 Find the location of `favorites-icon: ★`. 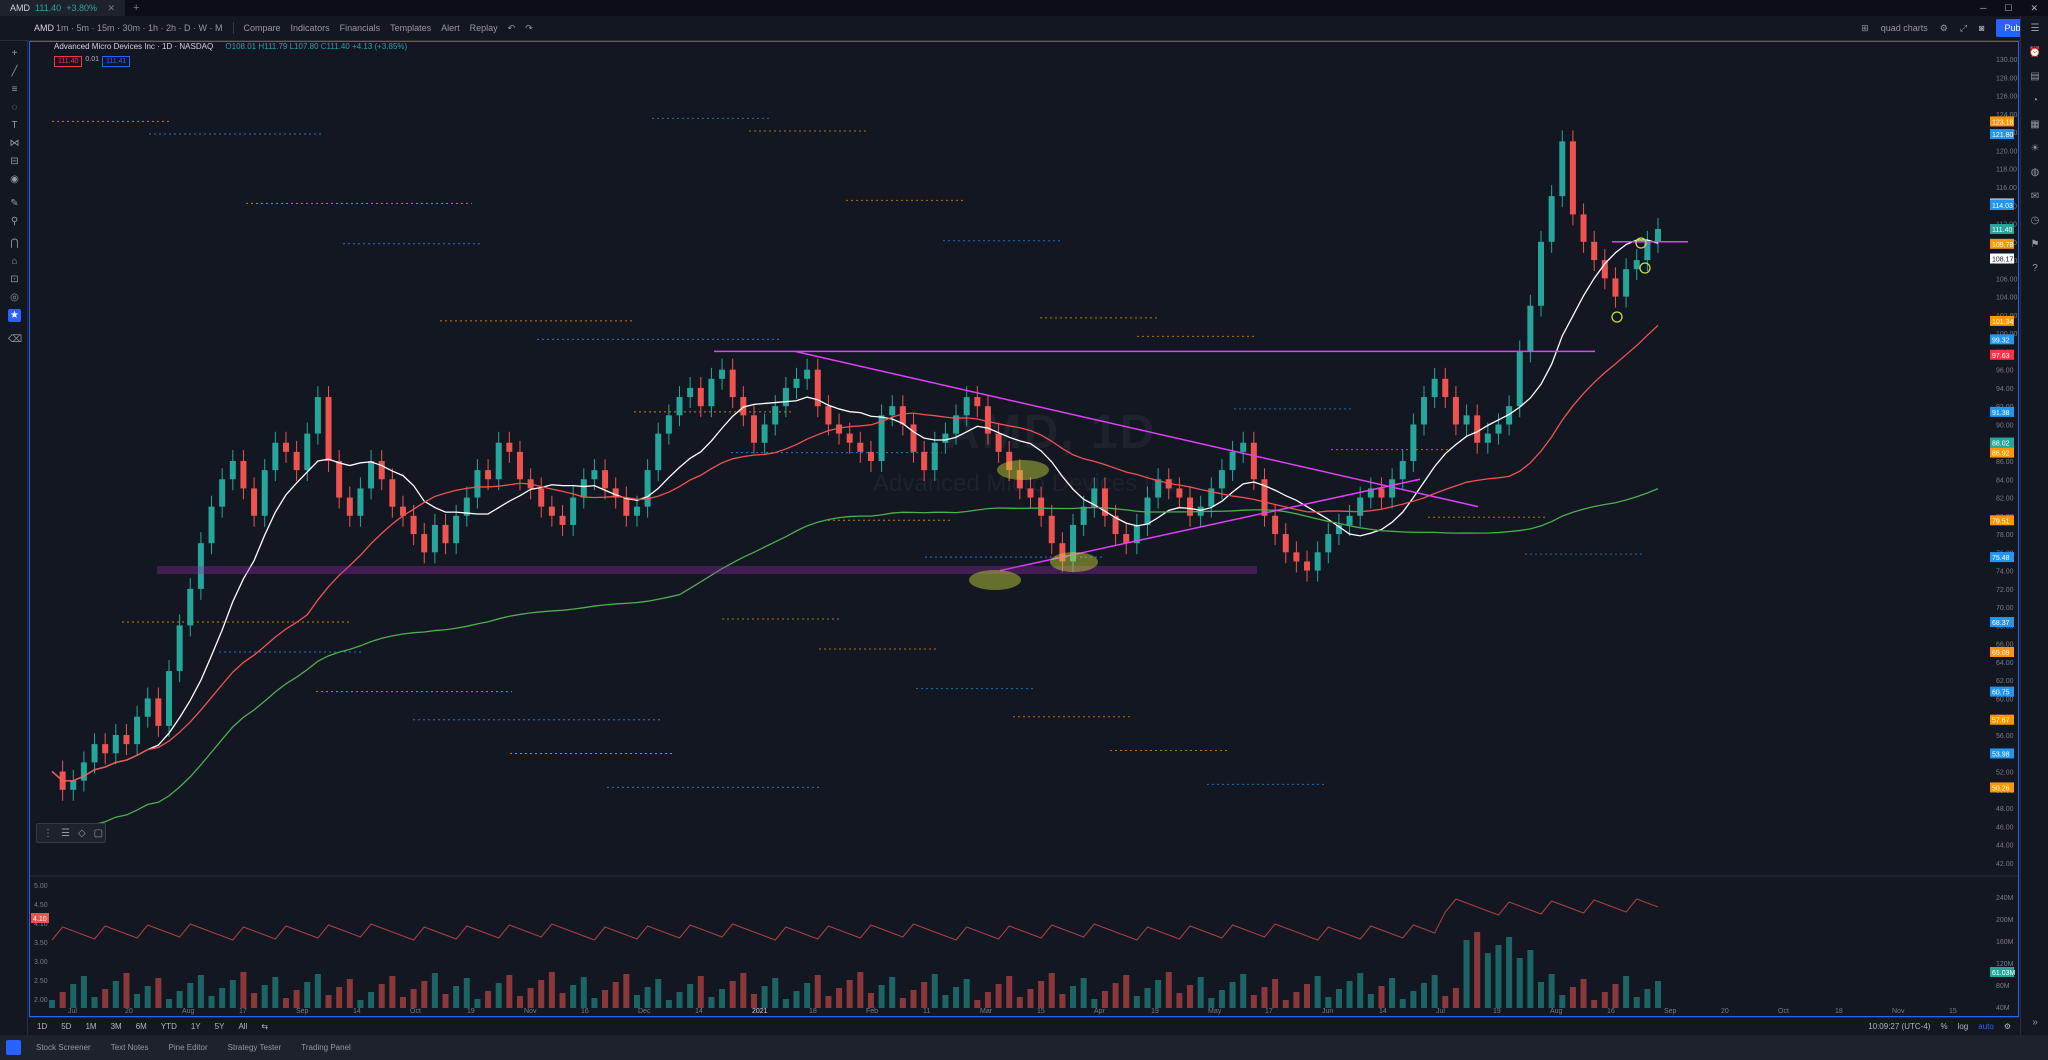

favorites-icon: ★ is located at coordinates (14, 315).